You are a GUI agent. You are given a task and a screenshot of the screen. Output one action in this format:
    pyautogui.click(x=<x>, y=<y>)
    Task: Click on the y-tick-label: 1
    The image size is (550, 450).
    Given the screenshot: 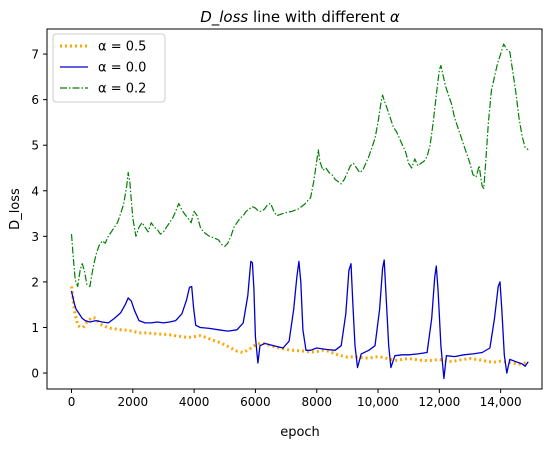 What is the action you would take?
    pyautogui.click(x=35, y=328)
    